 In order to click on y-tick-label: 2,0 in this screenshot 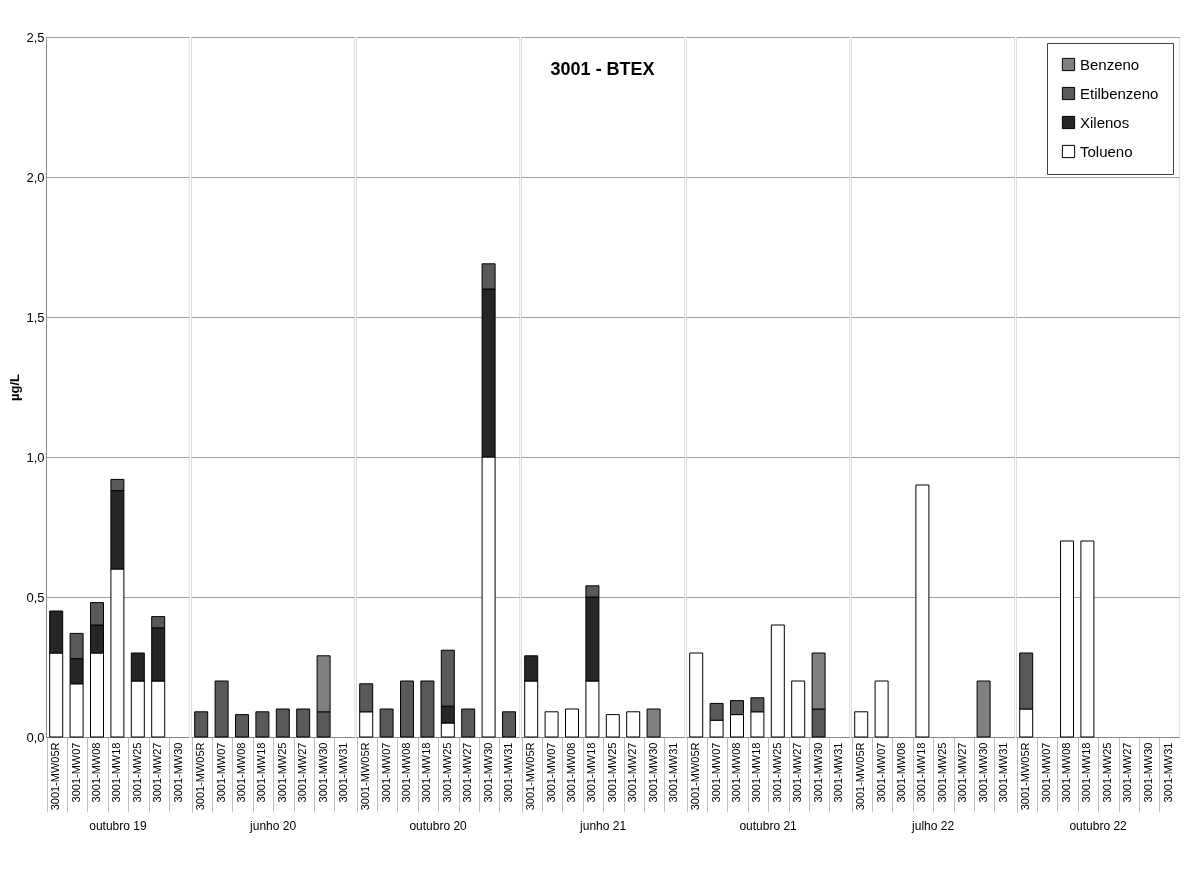, I will do `click(35, 177)`.